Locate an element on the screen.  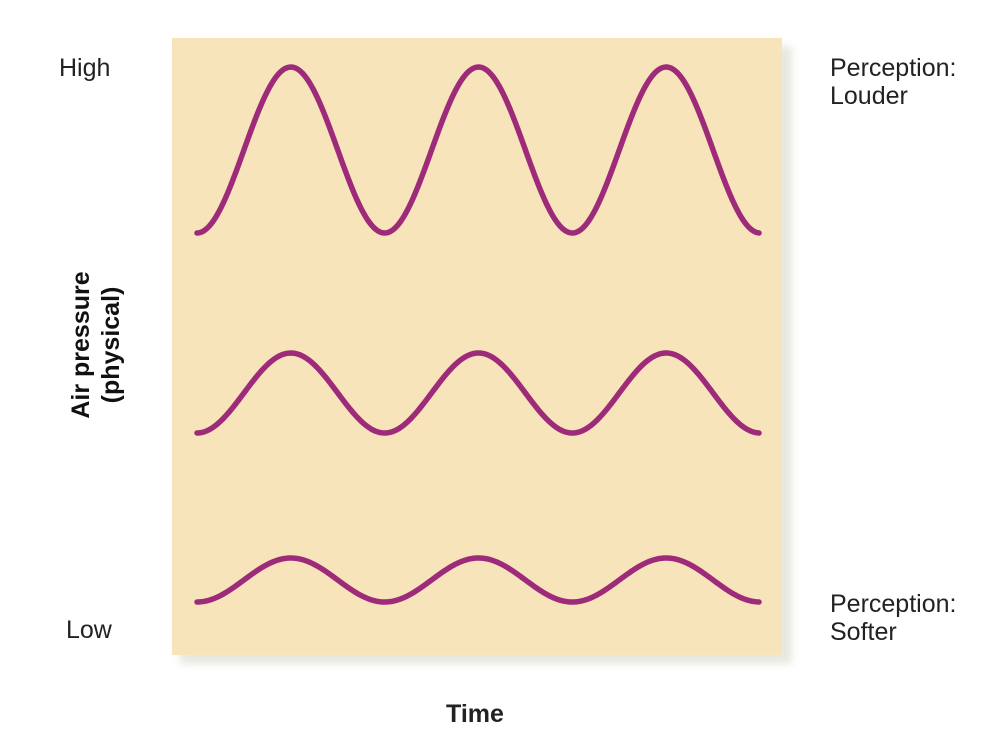
louder-label-line2: Louder is located at coordinates (869, 96).